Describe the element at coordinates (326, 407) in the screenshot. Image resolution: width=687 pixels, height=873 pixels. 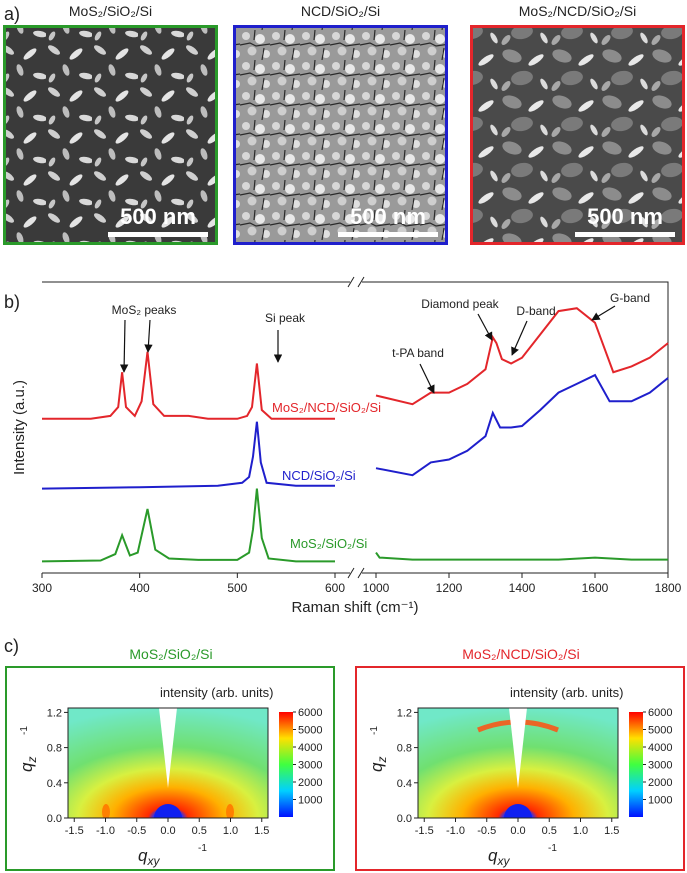
I see `series-label: MoS₂/NCD/SiO₂/Si` at that location.